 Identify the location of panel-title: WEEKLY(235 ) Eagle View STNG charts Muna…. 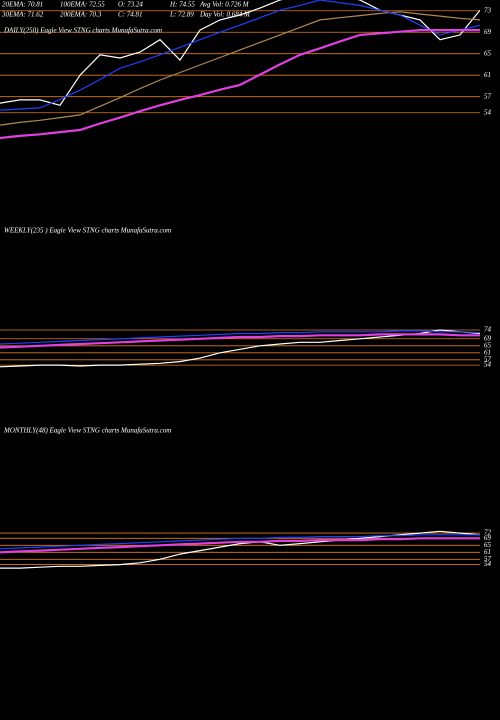
(87, 231).